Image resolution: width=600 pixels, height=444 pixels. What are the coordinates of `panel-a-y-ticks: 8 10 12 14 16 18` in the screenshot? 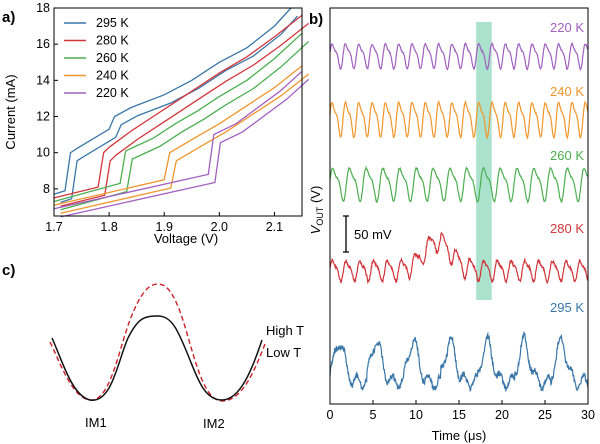 It's located at (47, 98).